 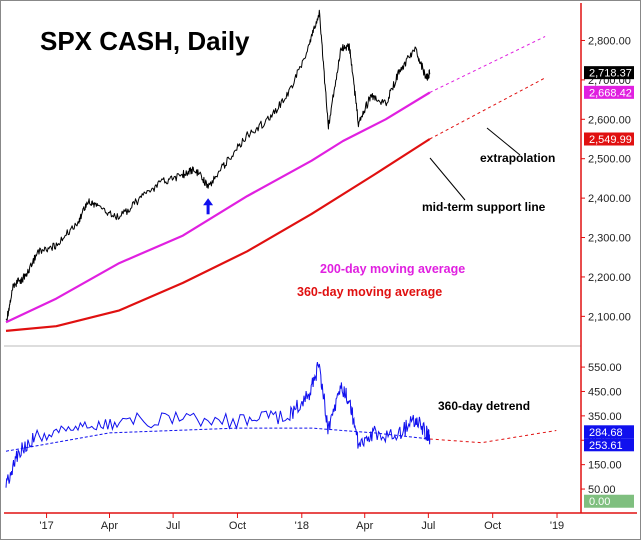 I want to click on upper-y-tick-label: 2,400.00, so click(x=609, y=199).